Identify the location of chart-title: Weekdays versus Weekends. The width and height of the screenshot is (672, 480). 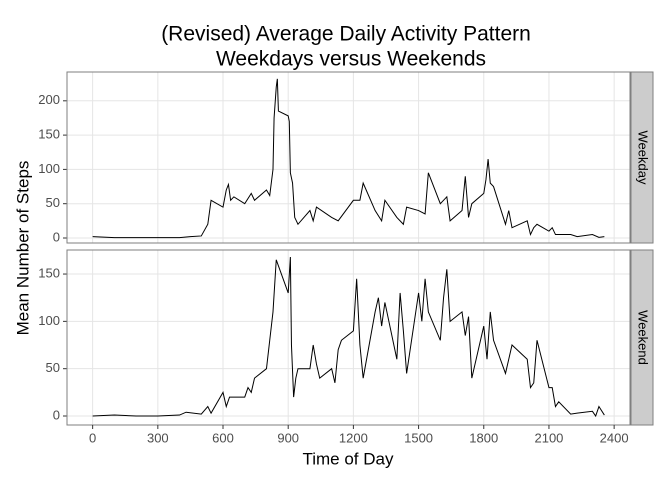
(351, 59).